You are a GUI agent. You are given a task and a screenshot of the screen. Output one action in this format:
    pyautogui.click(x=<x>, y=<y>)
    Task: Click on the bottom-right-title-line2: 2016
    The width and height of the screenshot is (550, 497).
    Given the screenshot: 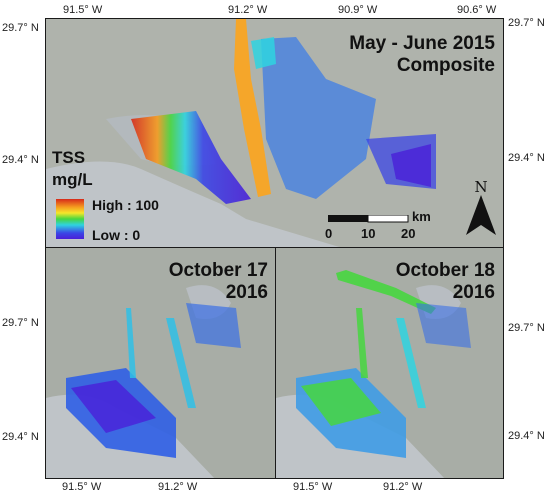 What is the action you would take?
    pyautogui.click(x=473, y=292)
    